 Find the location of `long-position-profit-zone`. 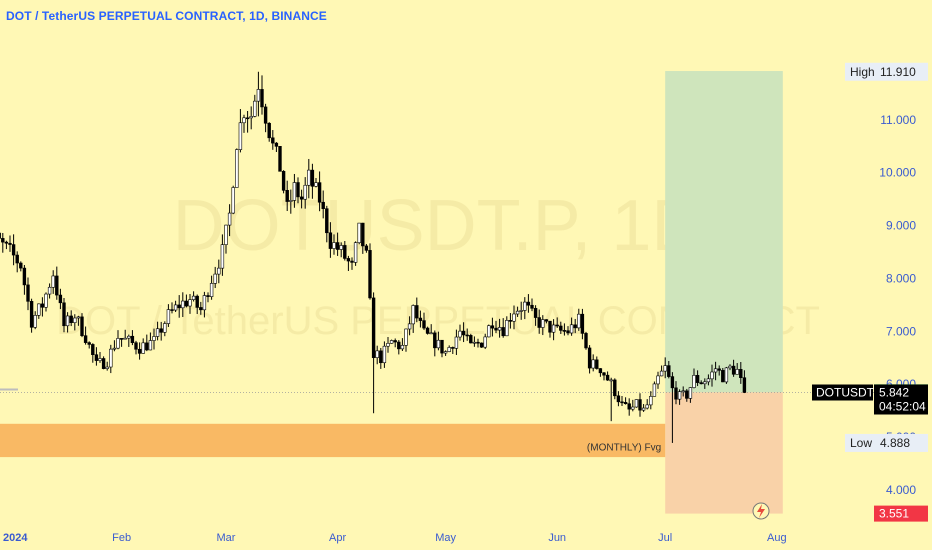

long-position-profit-zone is located at coordinates (724, 232).